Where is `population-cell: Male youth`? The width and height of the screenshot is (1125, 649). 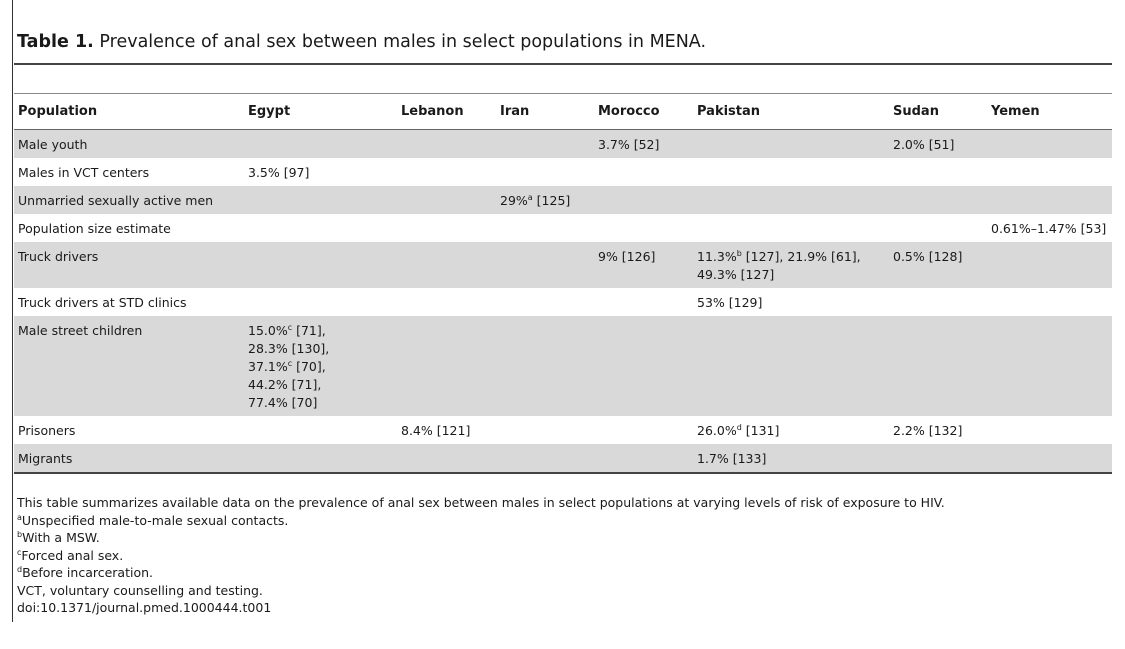 population-cell: Male youth is located at coordinates (129, 143).